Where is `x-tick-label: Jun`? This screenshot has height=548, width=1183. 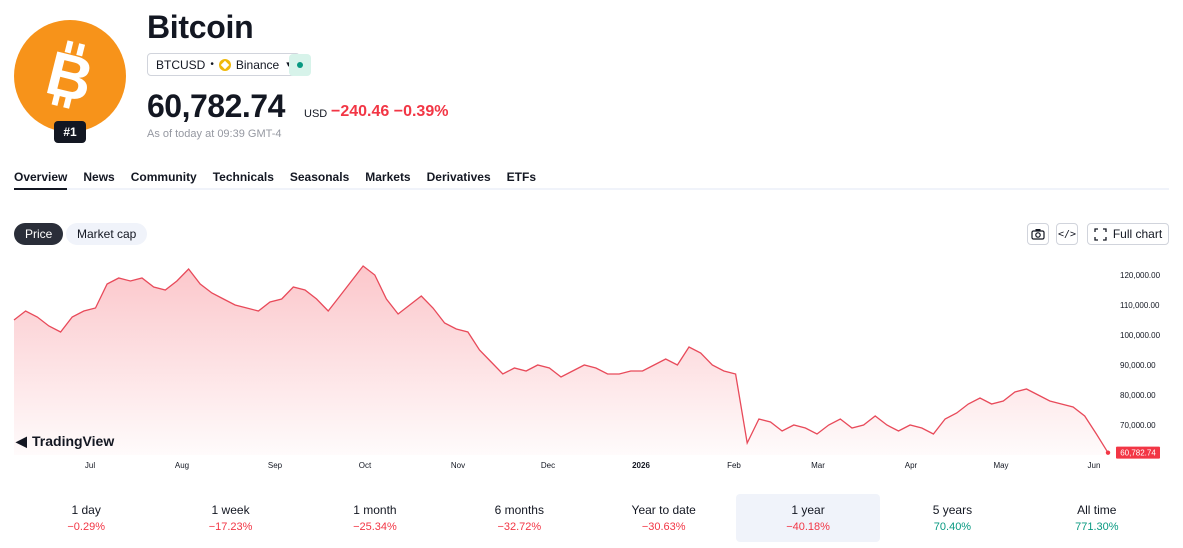
x-tick-label: Jun is located at coordinates (1094, 465).